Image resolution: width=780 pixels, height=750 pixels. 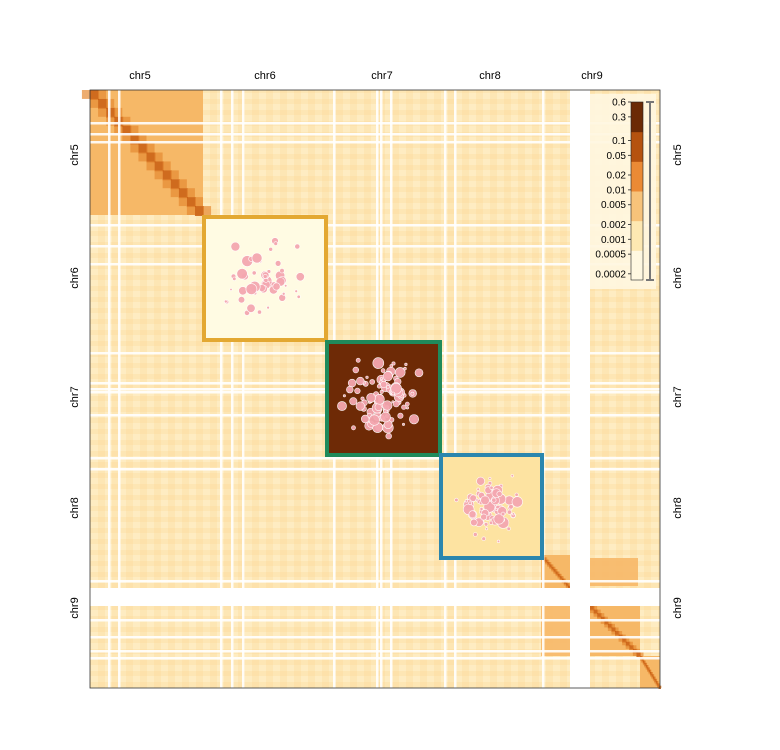 I want to click on colorbar-tick-label: 0.0002, so click(x=610, y=274).